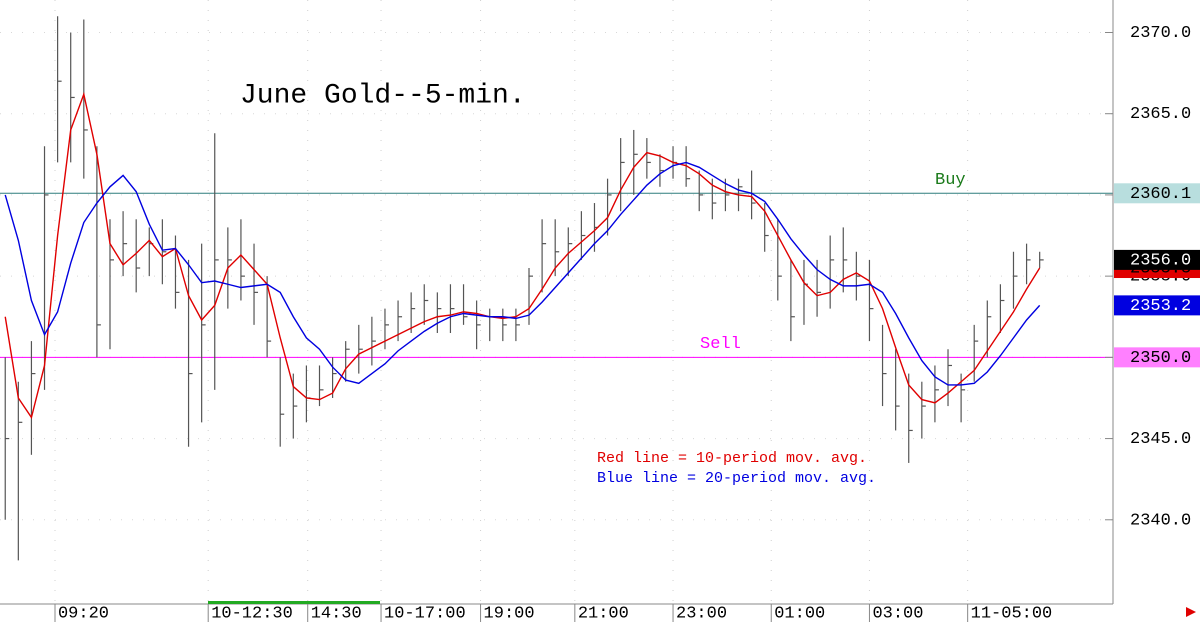  What do you see at coordinates (1191, 612) in the screenshot?
I see `scroll-arrow` at bounding box center [1191, 612].